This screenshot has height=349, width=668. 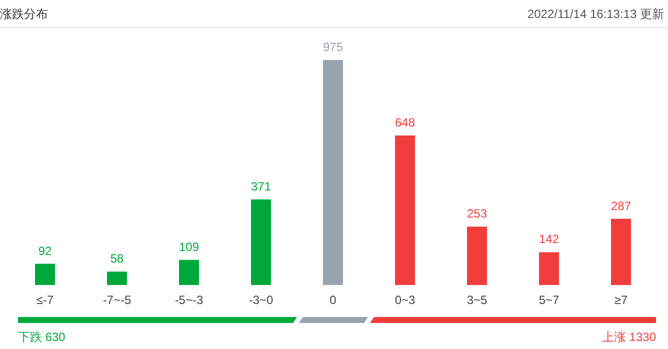 What do you see at coordinates (45, 300) in the screenshot?
I see `x-tick-label: ≤-7` at bounding box center [45, 300].